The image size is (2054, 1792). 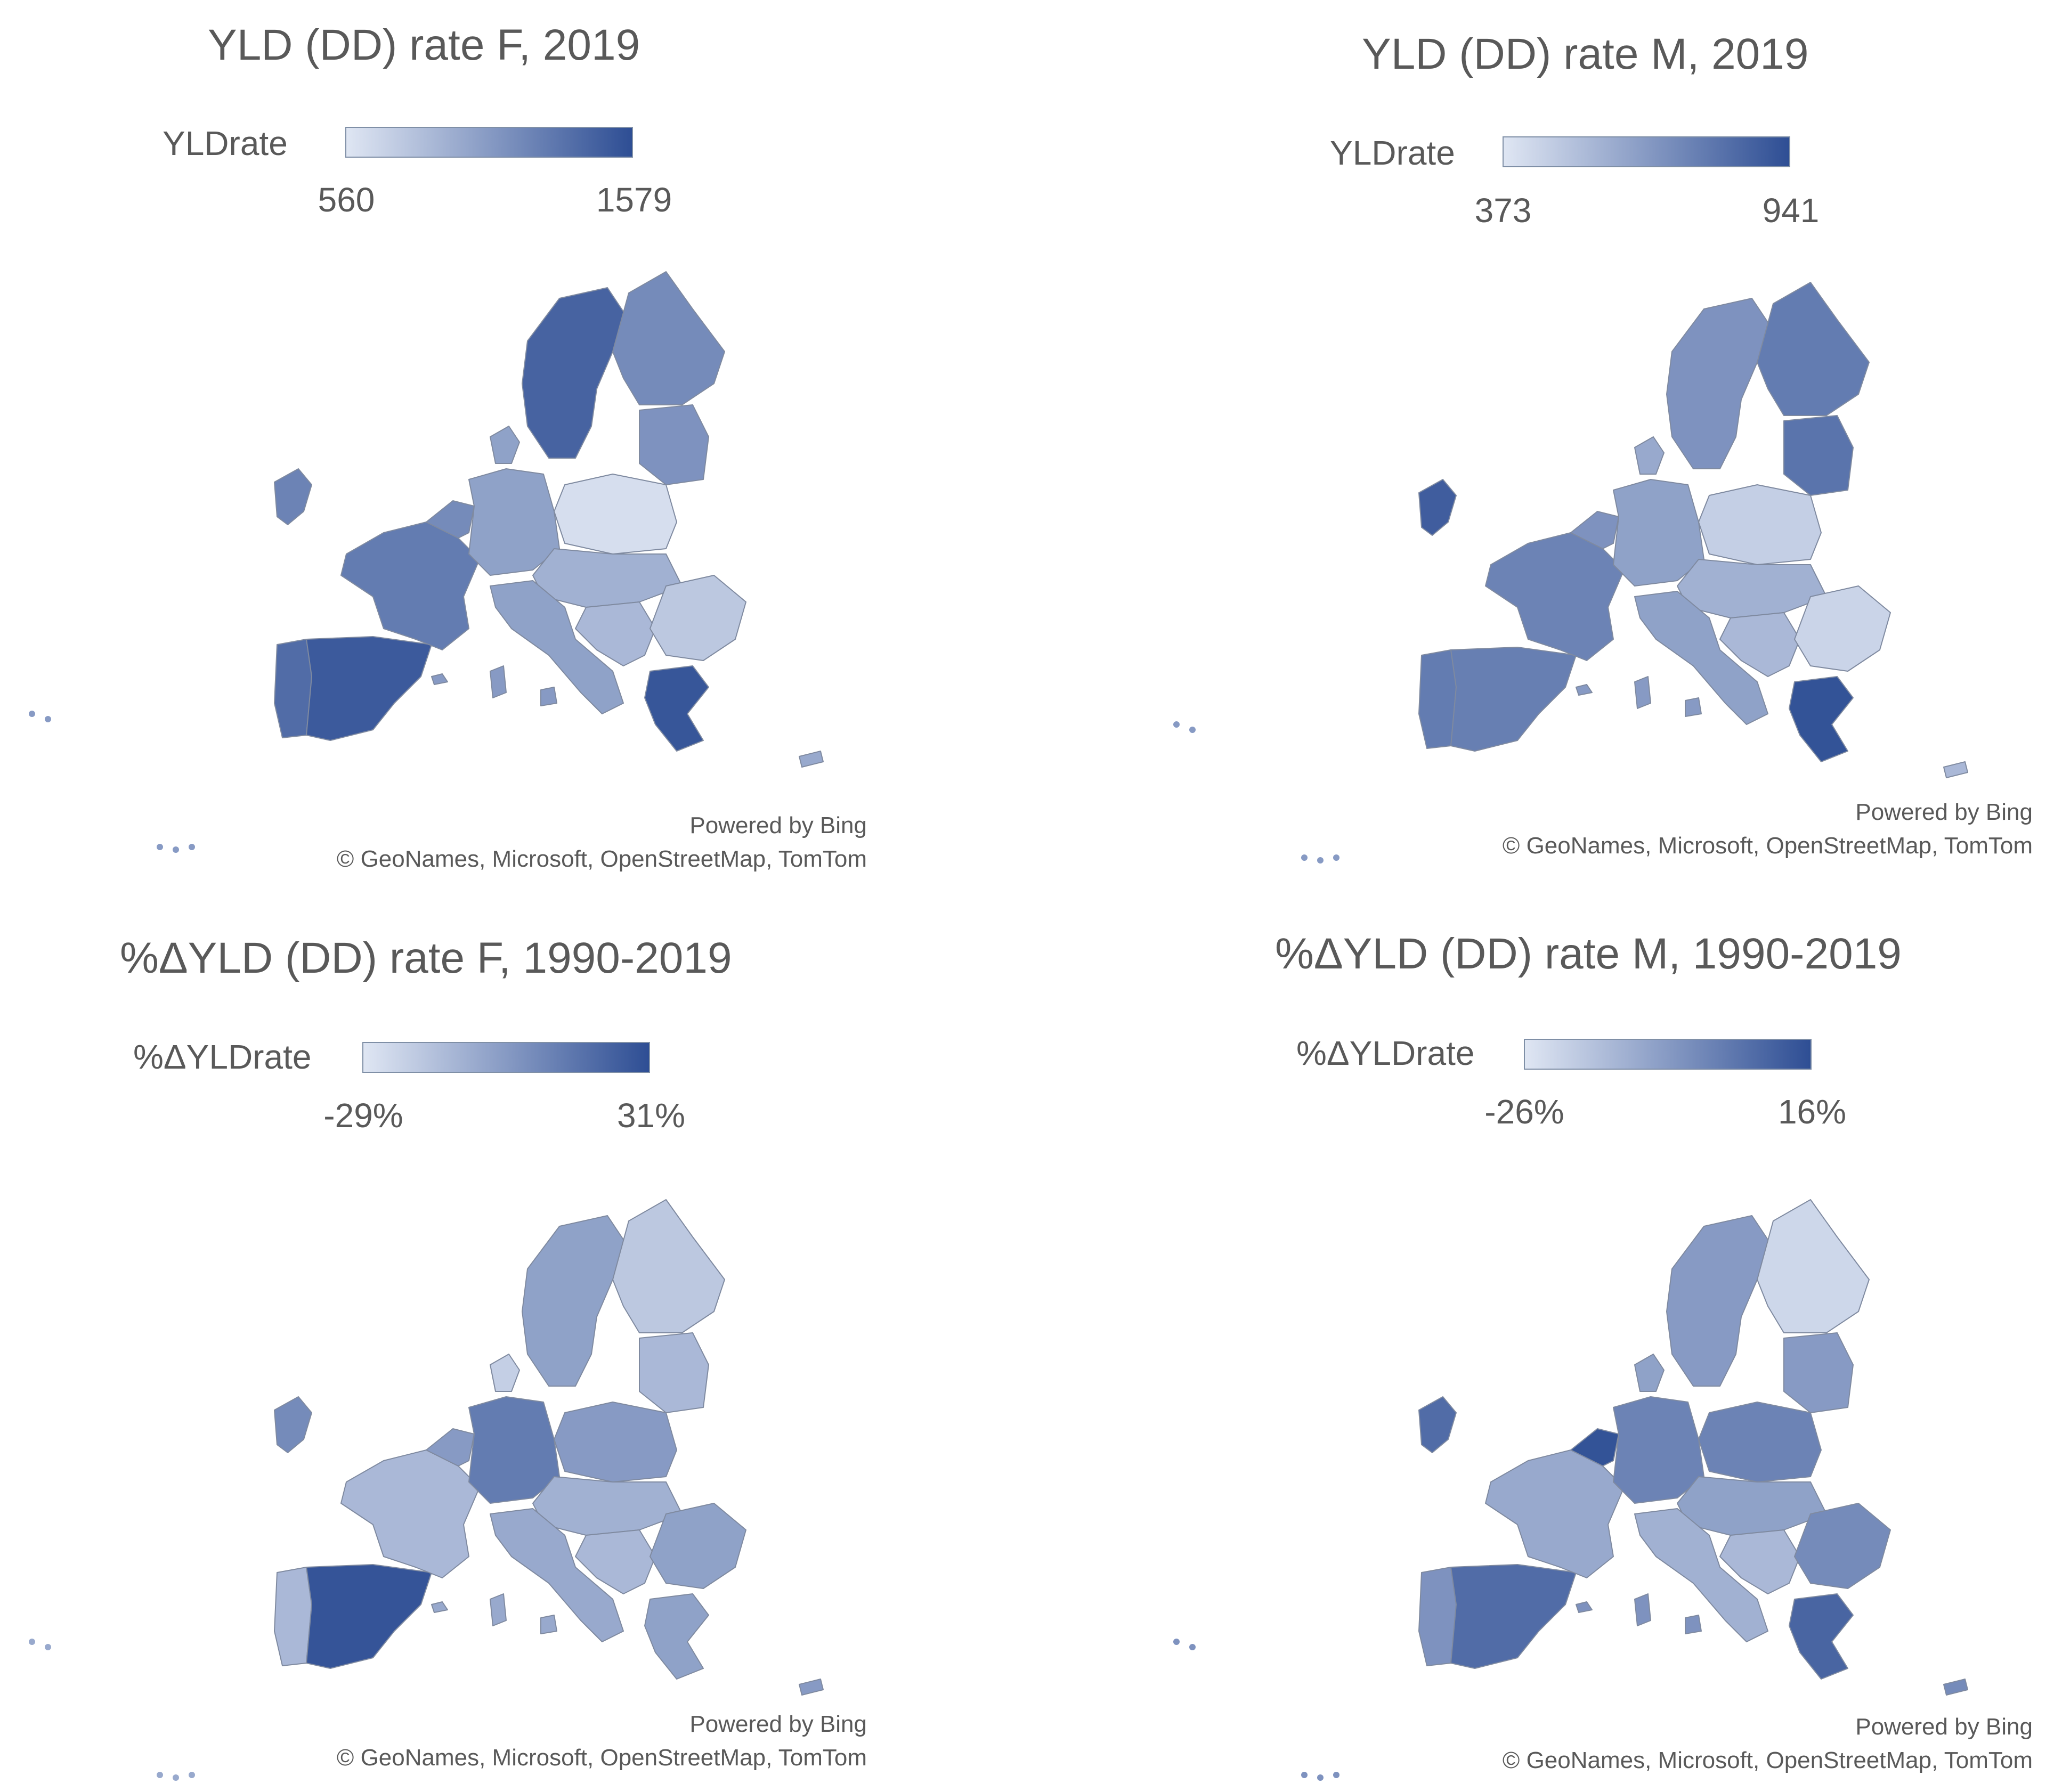 I want to click on legend-min-value: -29%, so click(x=363, y=1115).